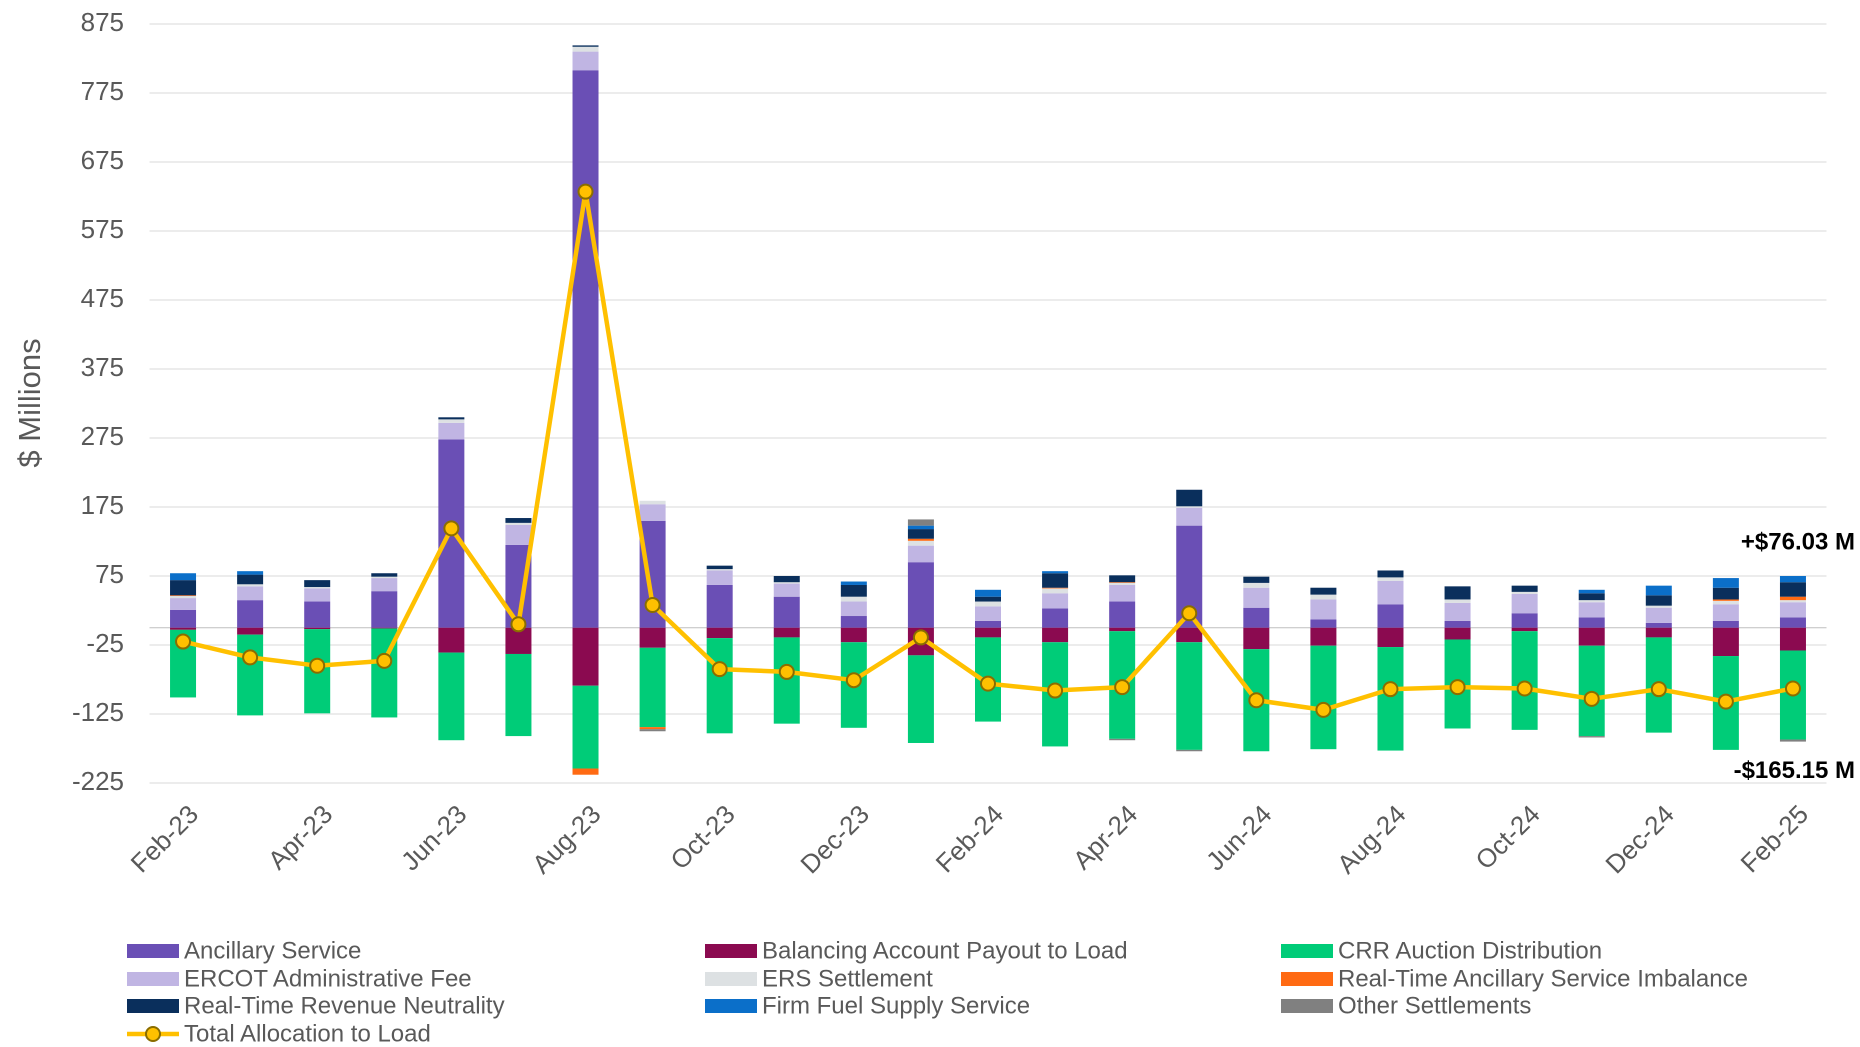 Image resolution: width=1860 pixels, height=1047 pixels. Describe the element at coordinates (328, 978) in the screenshot. I see `legend-label: ERCOT Administrative Fee` at that location.